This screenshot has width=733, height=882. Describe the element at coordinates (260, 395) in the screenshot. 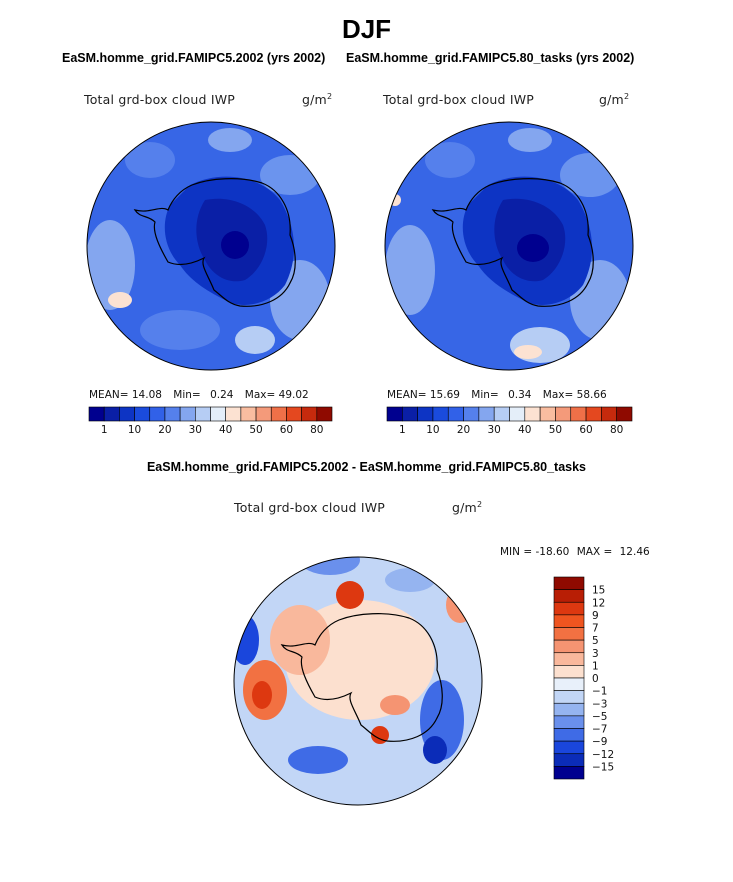

I see `panel1-max-label: Max=` at that location.